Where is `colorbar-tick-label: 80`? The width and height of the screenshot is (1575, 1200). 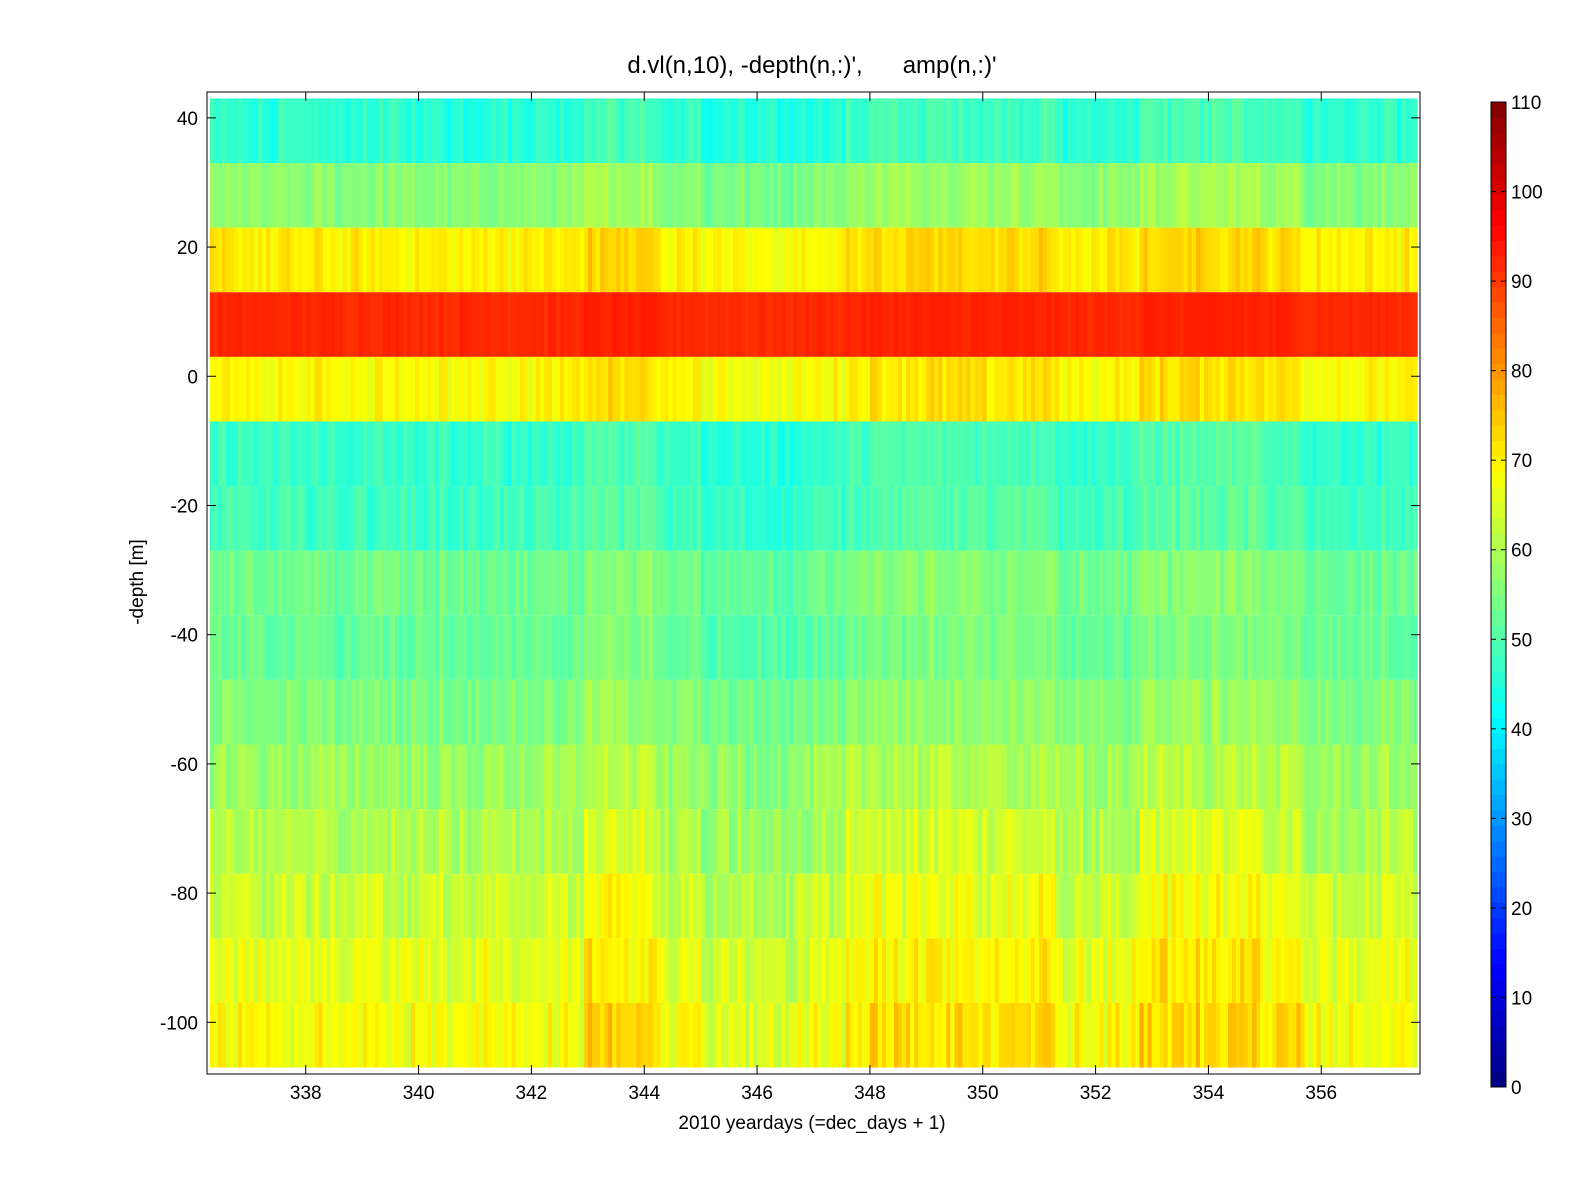
colorbar-tick-label: 80 is located at coordinates (1521, 372).